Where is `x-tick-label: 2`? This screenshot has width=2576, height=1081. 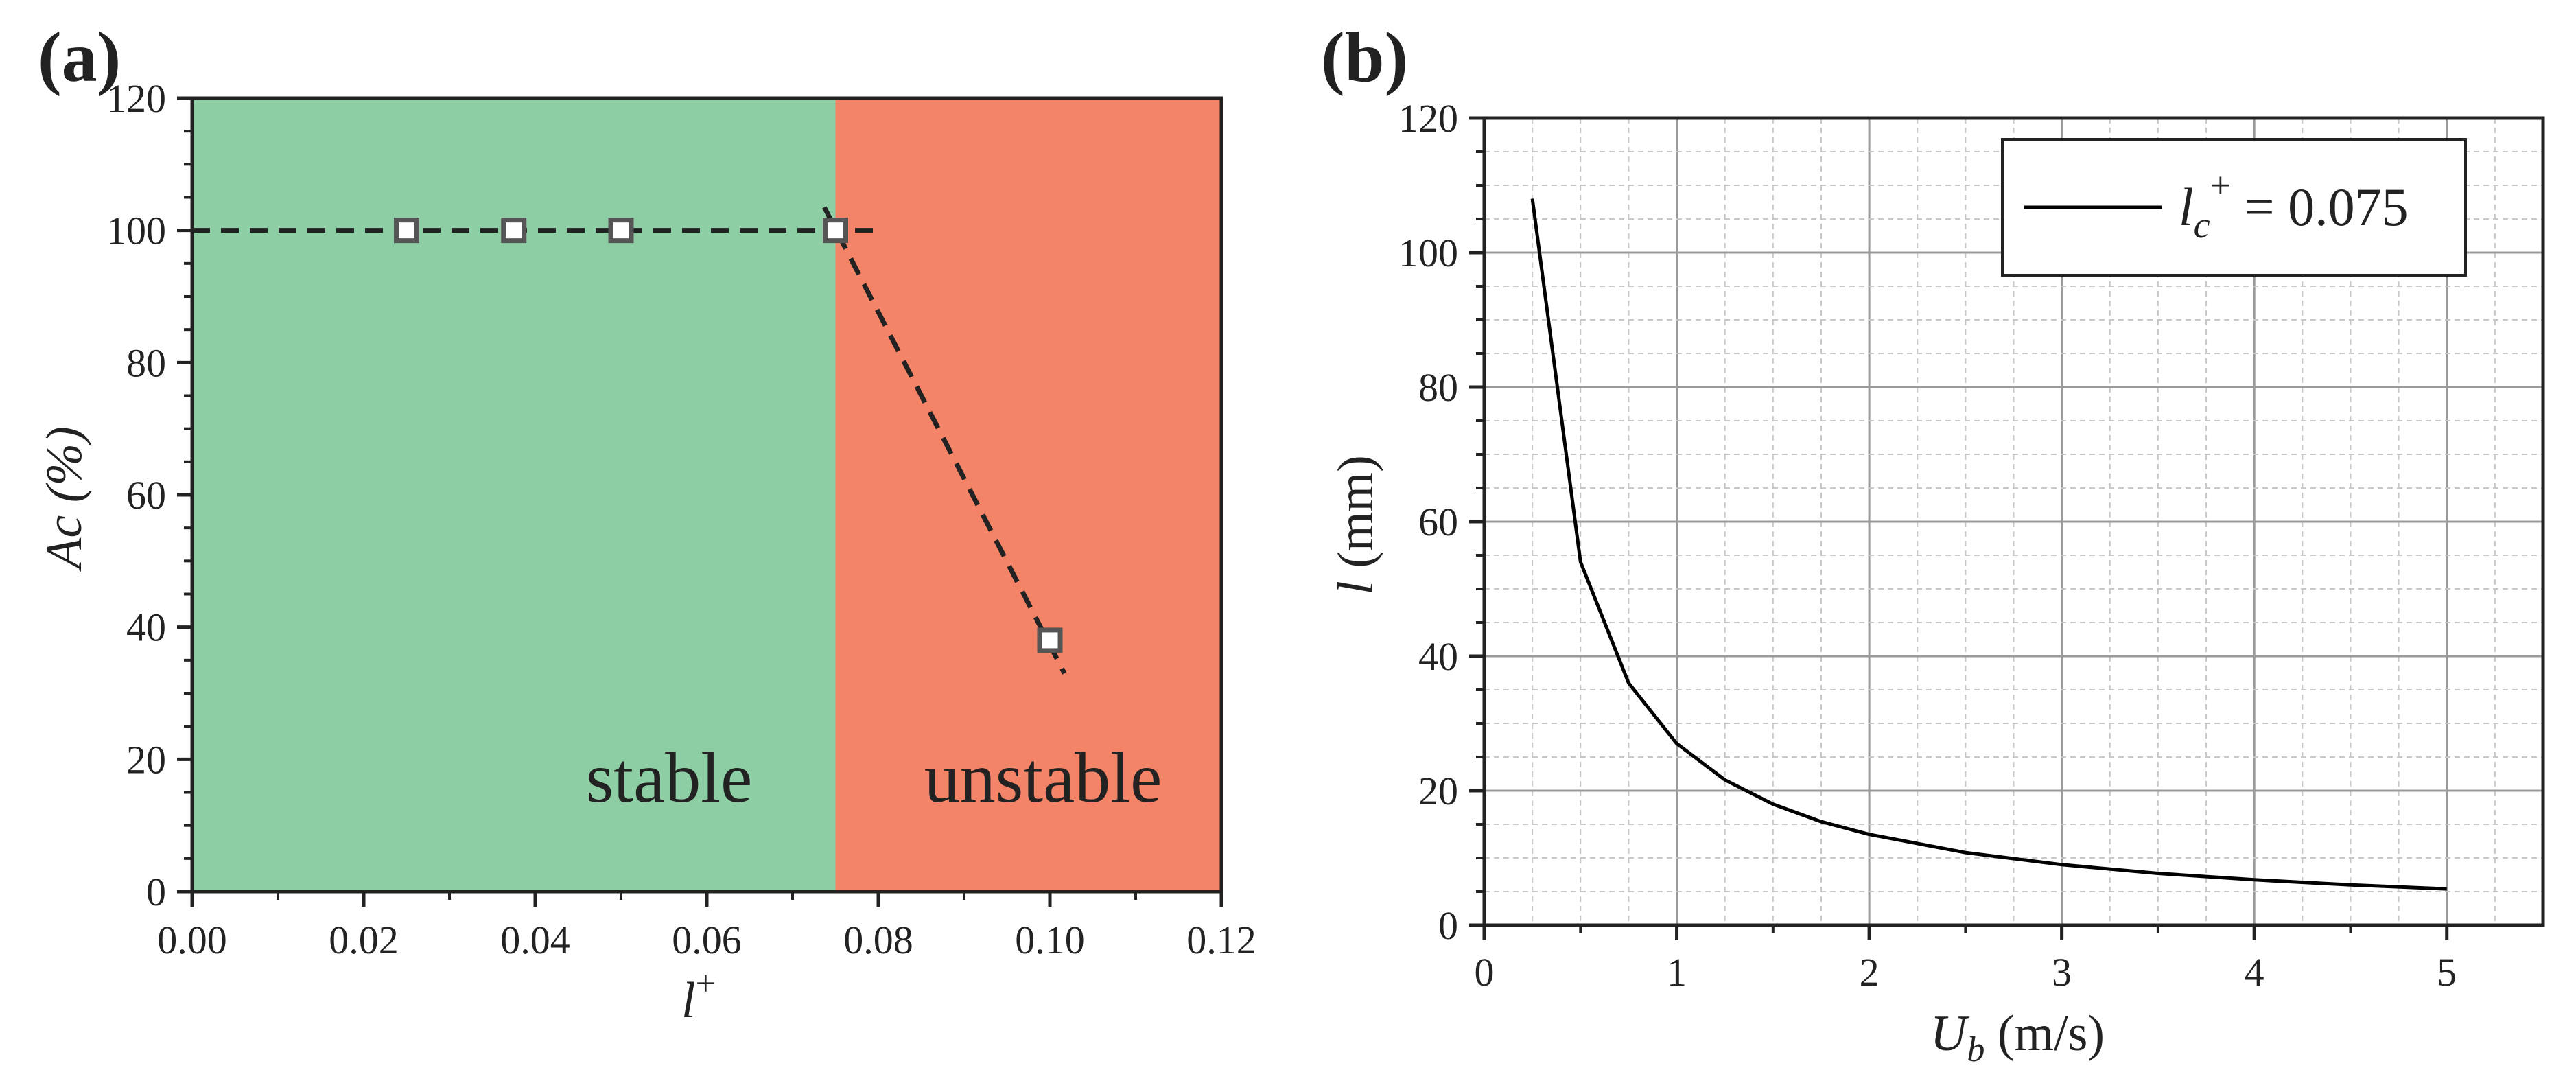 x-tick-label: 2 is located at coordinates (1870, 972).